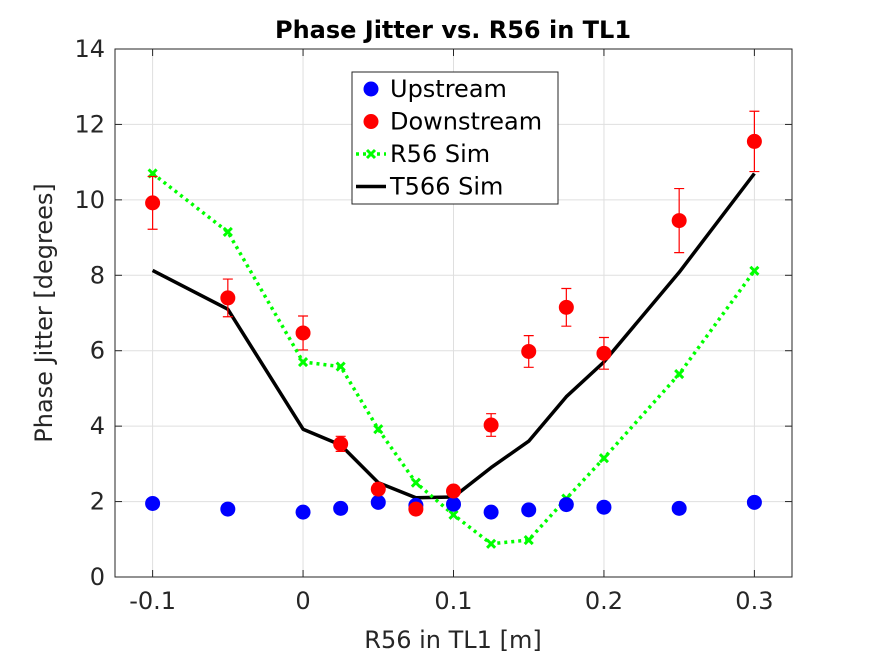 This screenshot has height=656, width=875. Describe the element at coordinates (371, 89) in the screenshot. I see `legend-marker-upstream` at that location.